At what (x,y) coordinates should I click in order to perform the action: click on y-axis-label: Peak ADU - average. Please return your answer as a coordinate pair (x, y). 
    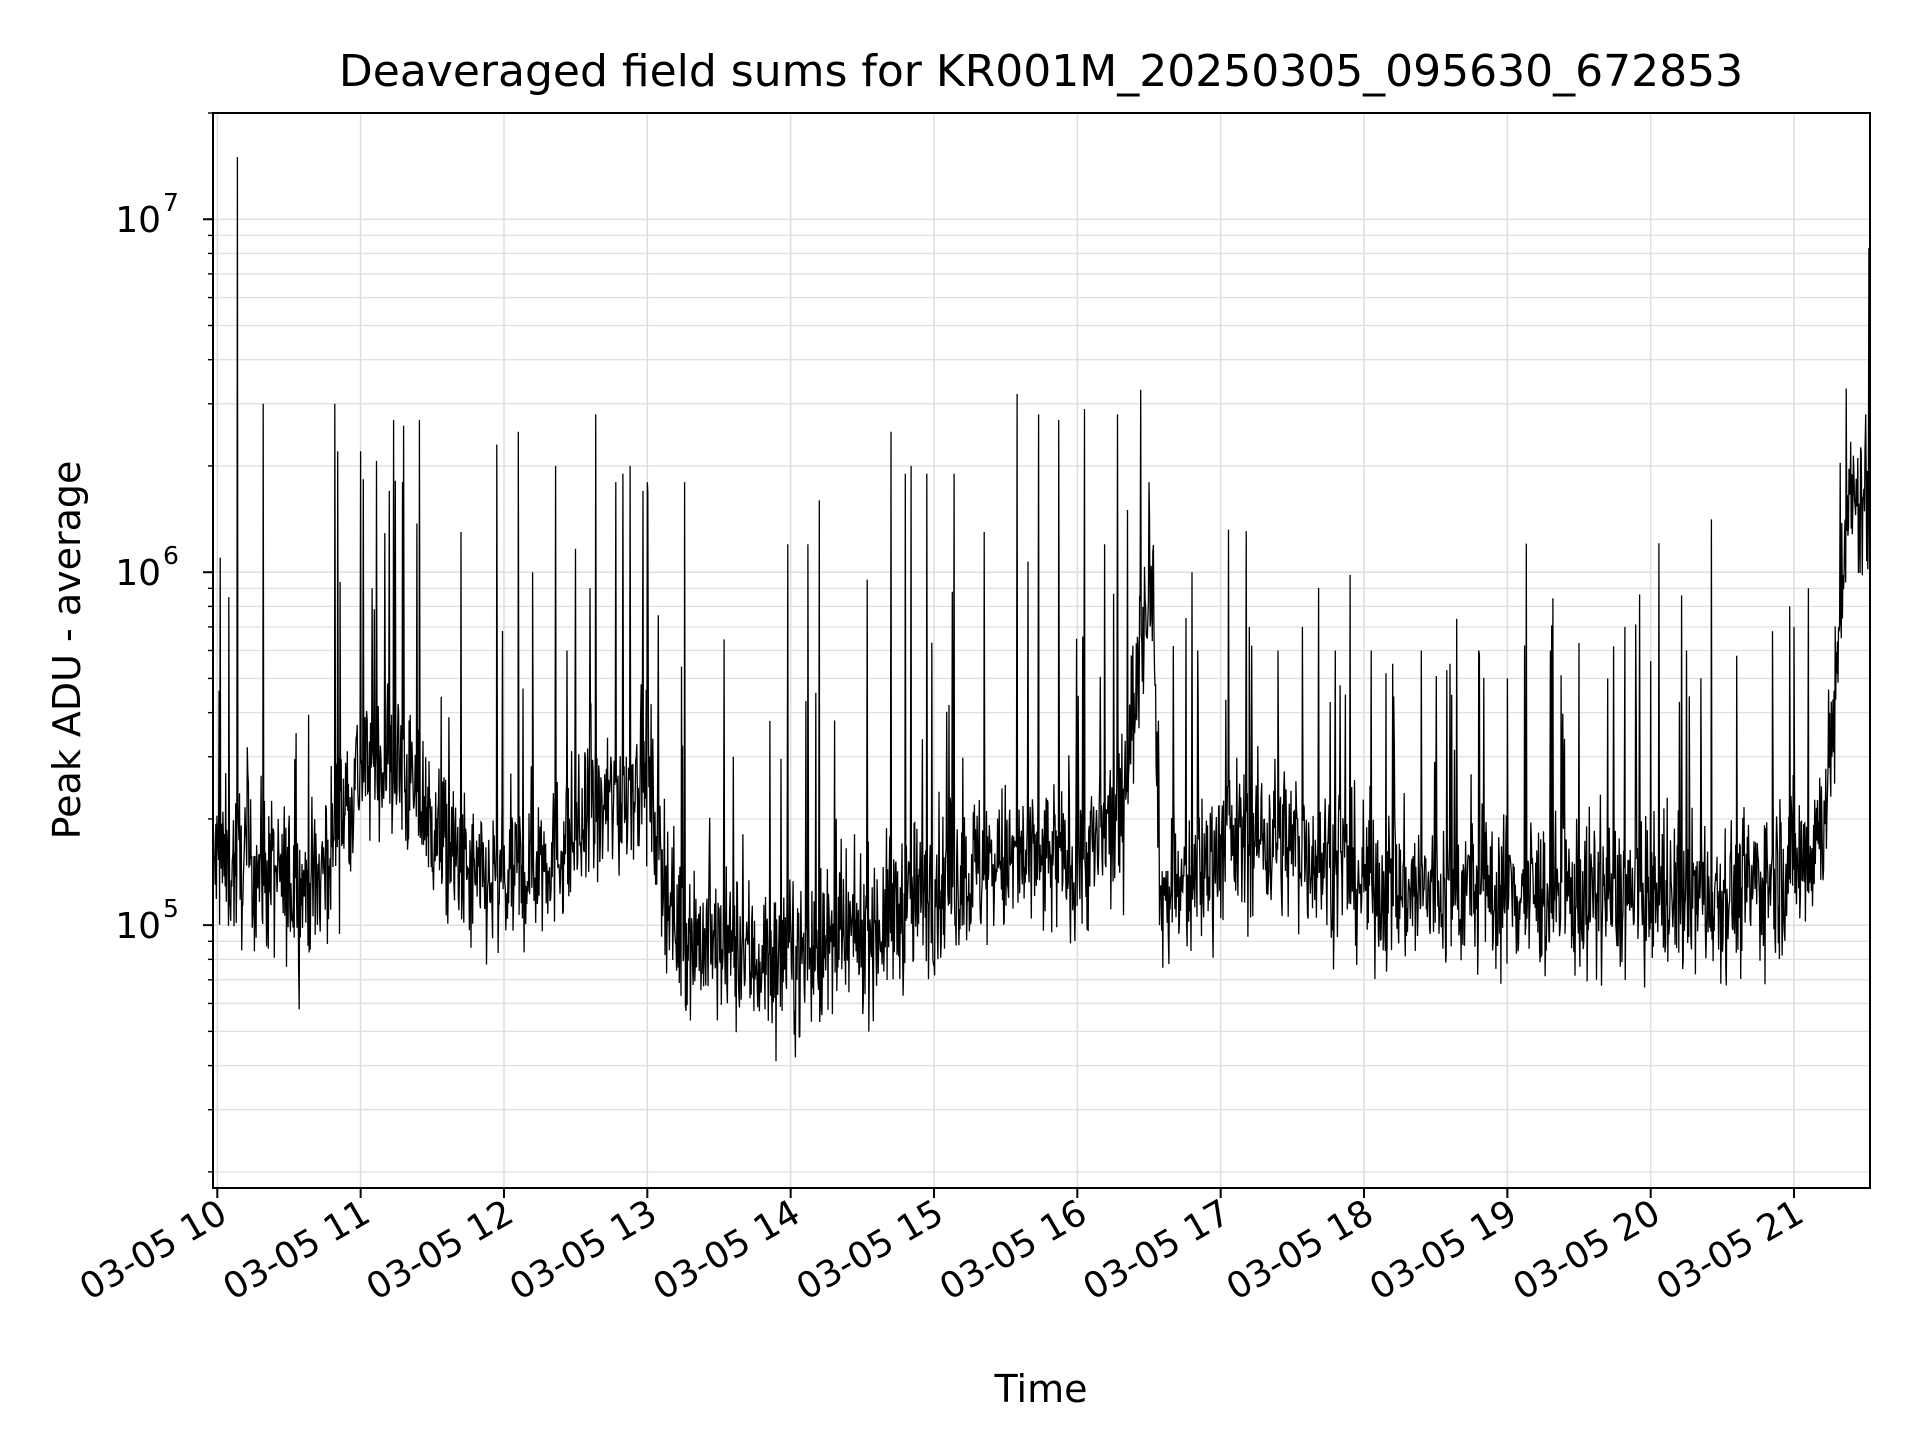
    Looking at the image, I should click on (67, 650).